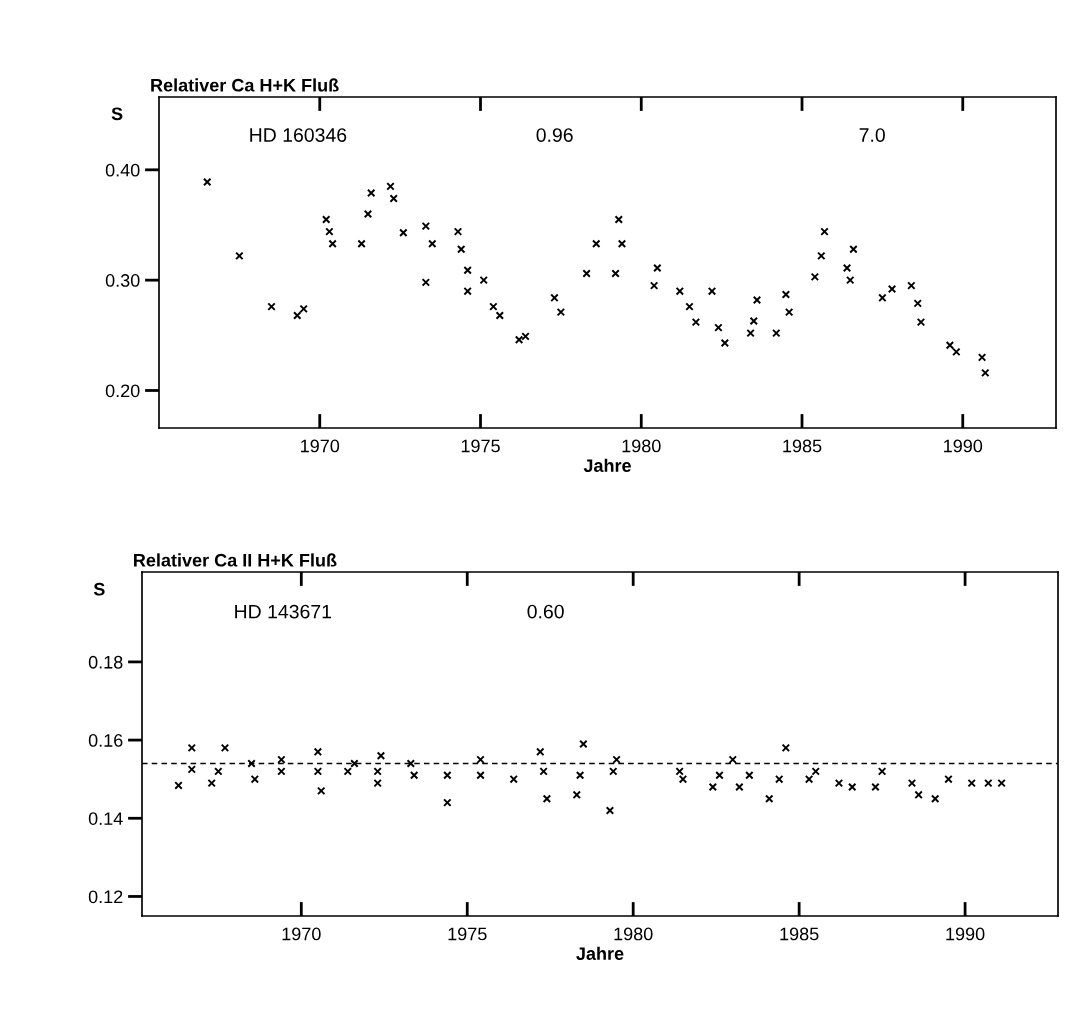 The height and width of the screenshot is (1012, 1088). Describe the element at coordinates (545, 611) in the screenshot. I see `annotation: 0.60` at that location.